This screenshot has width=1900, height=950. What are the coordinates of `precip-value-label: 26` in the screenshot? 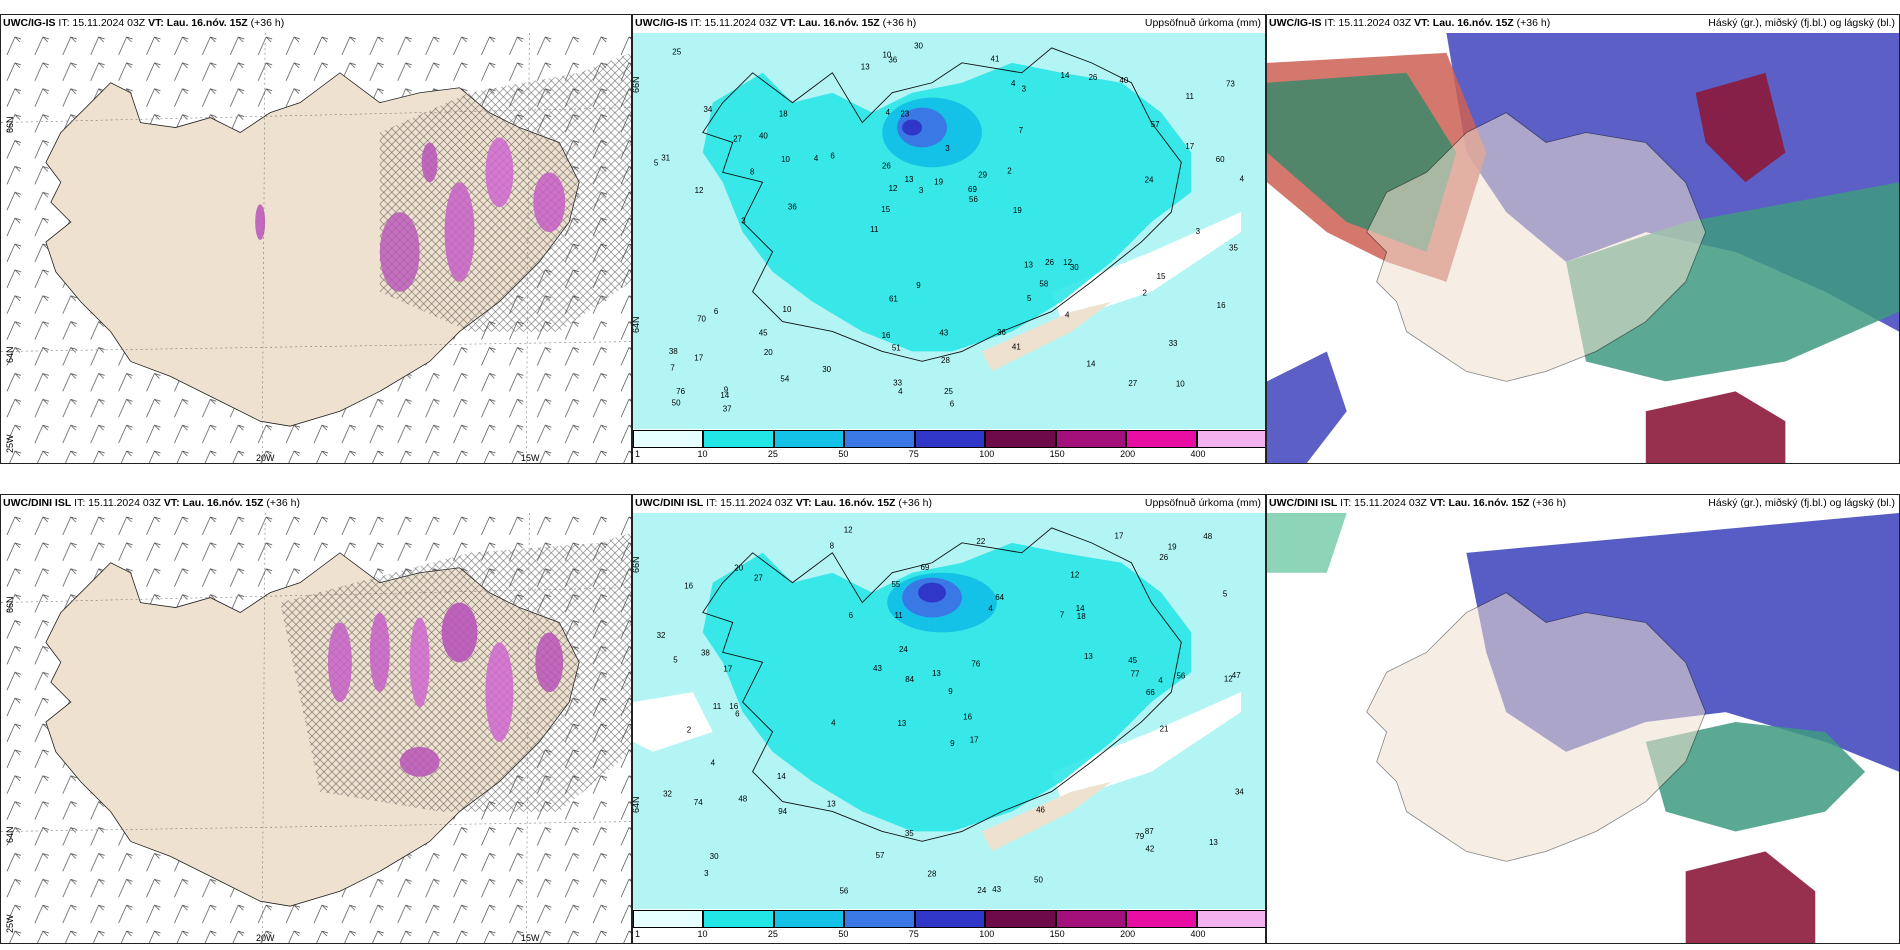 It's located at (886, 165).